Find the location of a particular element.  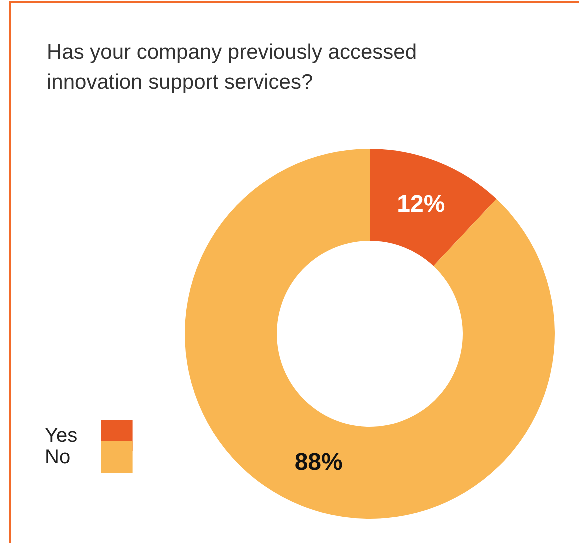

legend-label: No is located at coordinates (58, 457).